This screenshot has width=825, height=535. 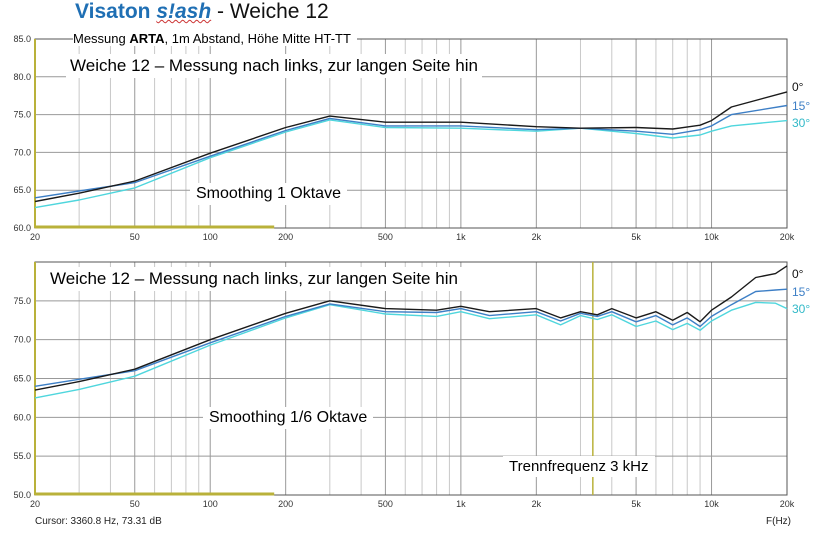 What do you see at coordinates (798, 87) in the screenshot?
I see `legend-0deg: 0°` at bounding box center [798, 87].